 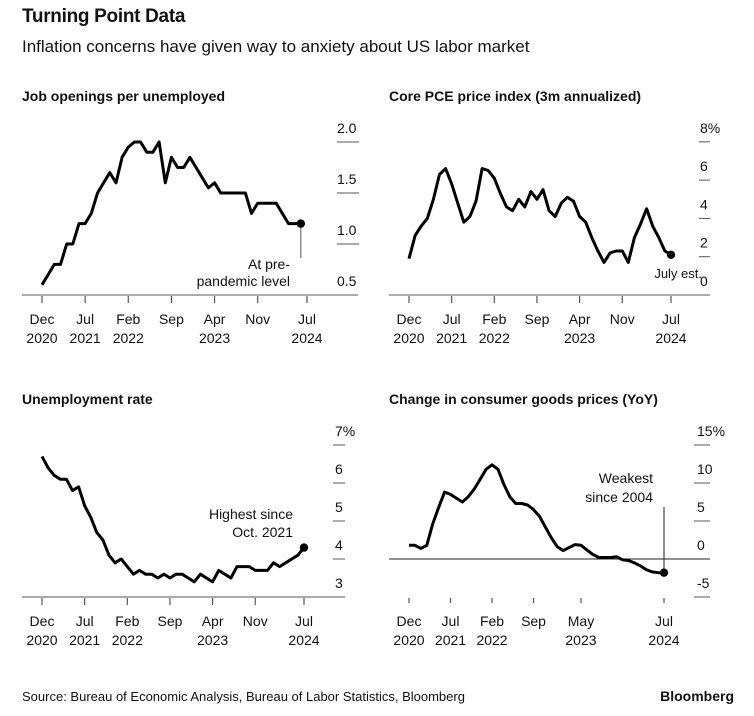 What do you see at coordinates (619, 497) in the screenshot?
I see `annotation-text: since 2004` at bounding box center [619, 497].